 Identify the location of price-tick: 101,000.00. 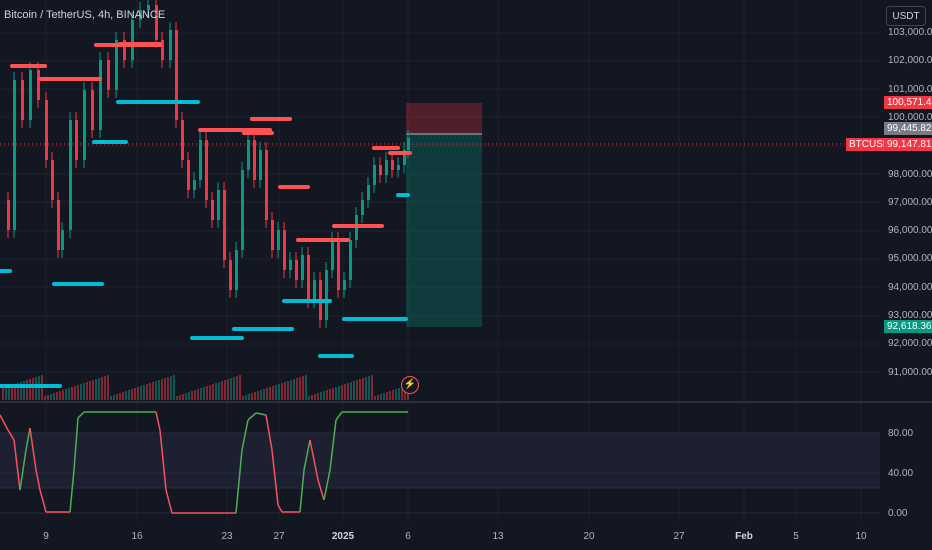
(910, 89).